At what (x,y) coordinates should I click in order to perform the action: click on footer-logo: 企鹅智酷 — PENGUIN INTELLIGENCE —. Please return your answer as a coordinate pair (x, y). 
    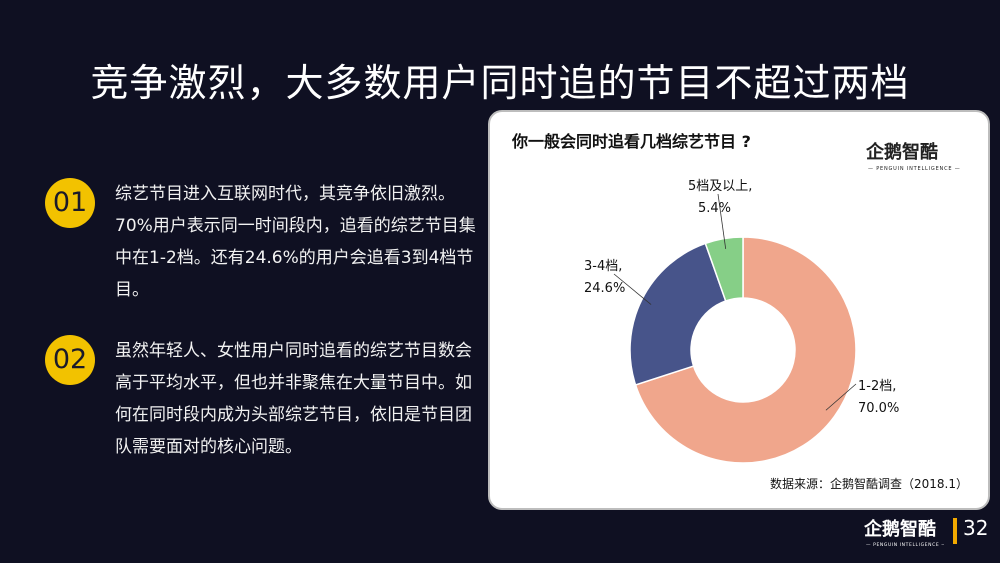
    Looking at the image, I should click on (904, 533).